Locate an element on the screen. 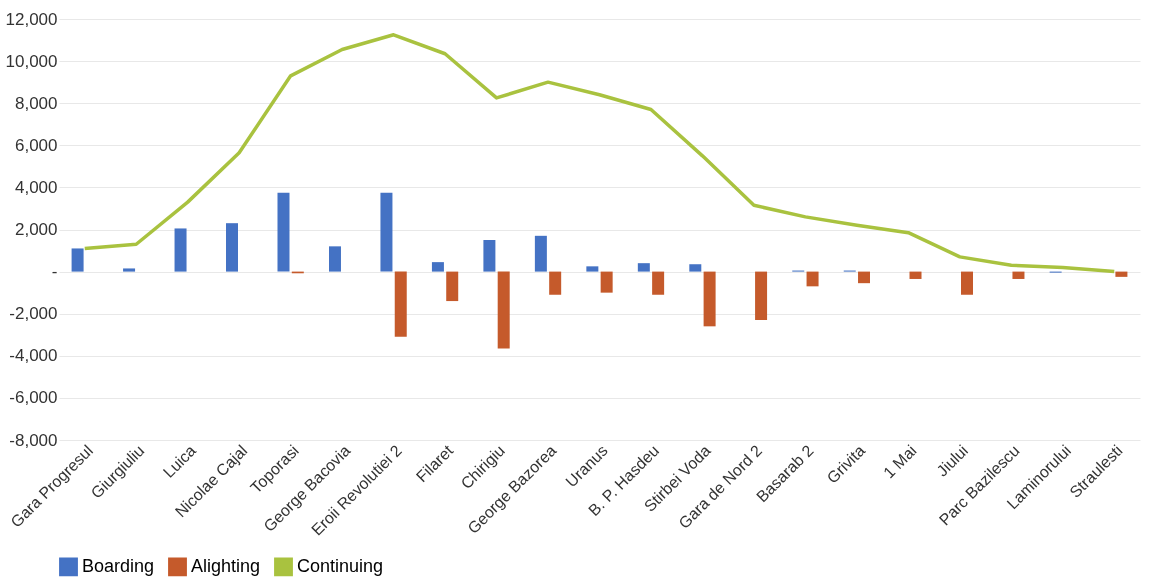 Image resolution: width=1150 pixels, height=584 pixels. x-tick-label: 1 Mai is located at coordinates (899, 461).